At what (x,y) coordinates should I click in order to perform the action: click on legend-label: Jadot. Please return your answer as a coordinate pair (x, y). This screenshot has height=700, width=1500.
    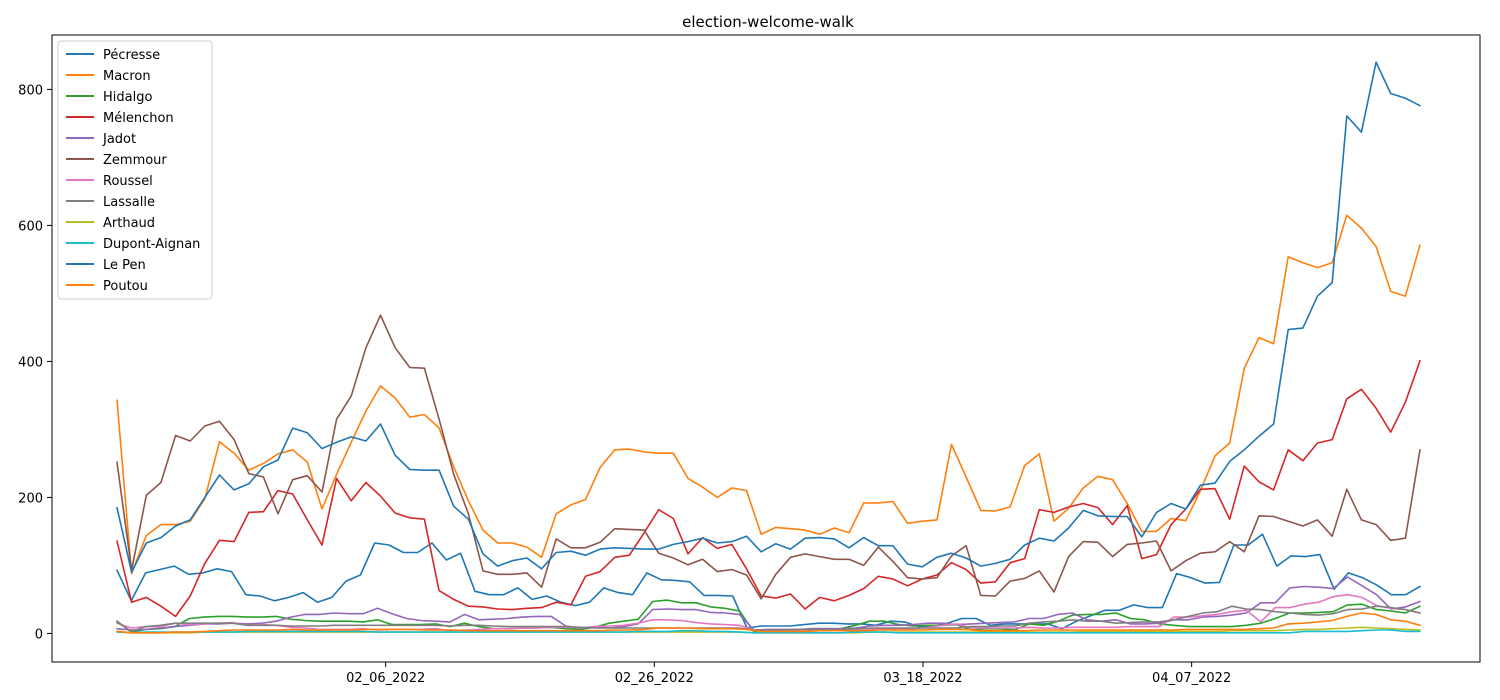
    Looking at the image, I should click on (119, 139).